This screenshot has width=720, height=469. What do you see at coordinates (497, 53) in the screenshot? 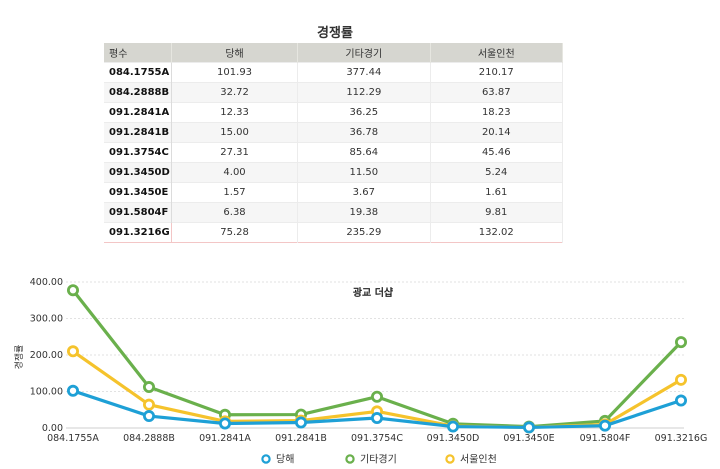
I see `table-header-3: 서울인천` at bounding box center [497, 53].